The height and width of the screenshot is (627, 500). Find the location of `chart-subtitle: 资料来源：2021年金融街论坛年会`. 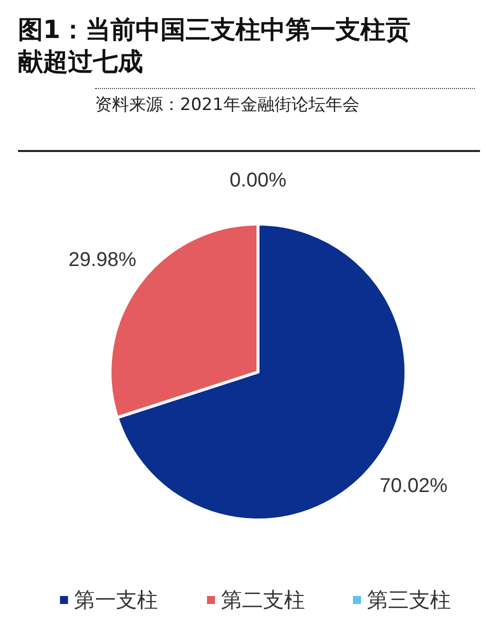

chart-subtitle: 资料来源：2021年金融街论坛年会 is located at coordinates (285, 102).